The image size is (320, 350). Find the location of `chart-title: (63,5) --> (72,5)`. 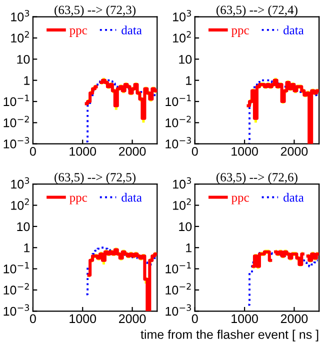

chart-title: (63,5) --> (72,5) is located at coordinates (95, 178).